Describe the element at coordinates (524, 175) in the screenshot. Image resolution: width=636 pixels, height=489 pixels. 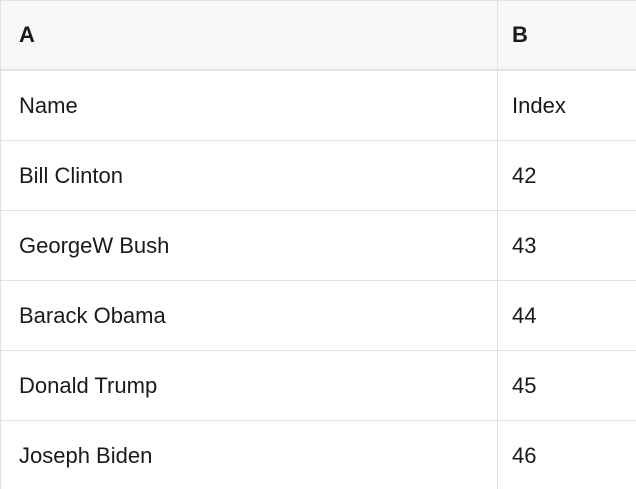
I see `table-cell: 42` at that location.